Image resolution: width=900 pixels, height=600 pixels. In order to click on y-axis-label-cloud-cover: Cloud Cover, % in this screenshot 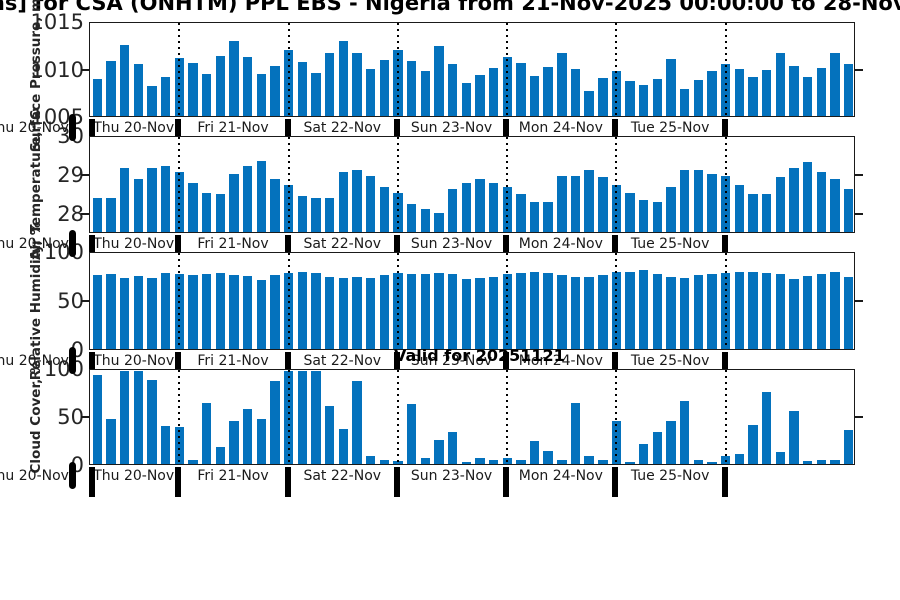, I will do `click(36, 417)`.